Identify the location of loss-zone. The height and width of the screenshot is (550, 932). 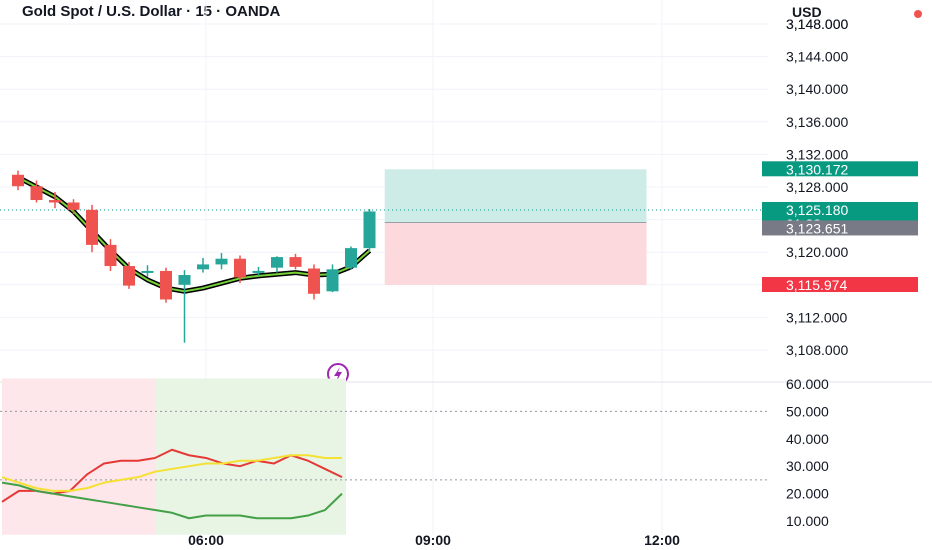
(515, 254).